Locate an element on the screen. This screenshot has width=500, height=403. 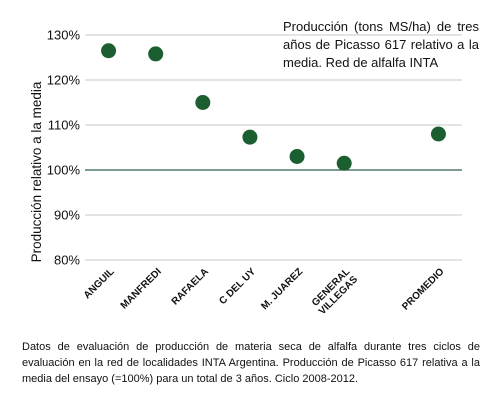
x-tick-label: MANFREDI is located at coordinates (141, 288).